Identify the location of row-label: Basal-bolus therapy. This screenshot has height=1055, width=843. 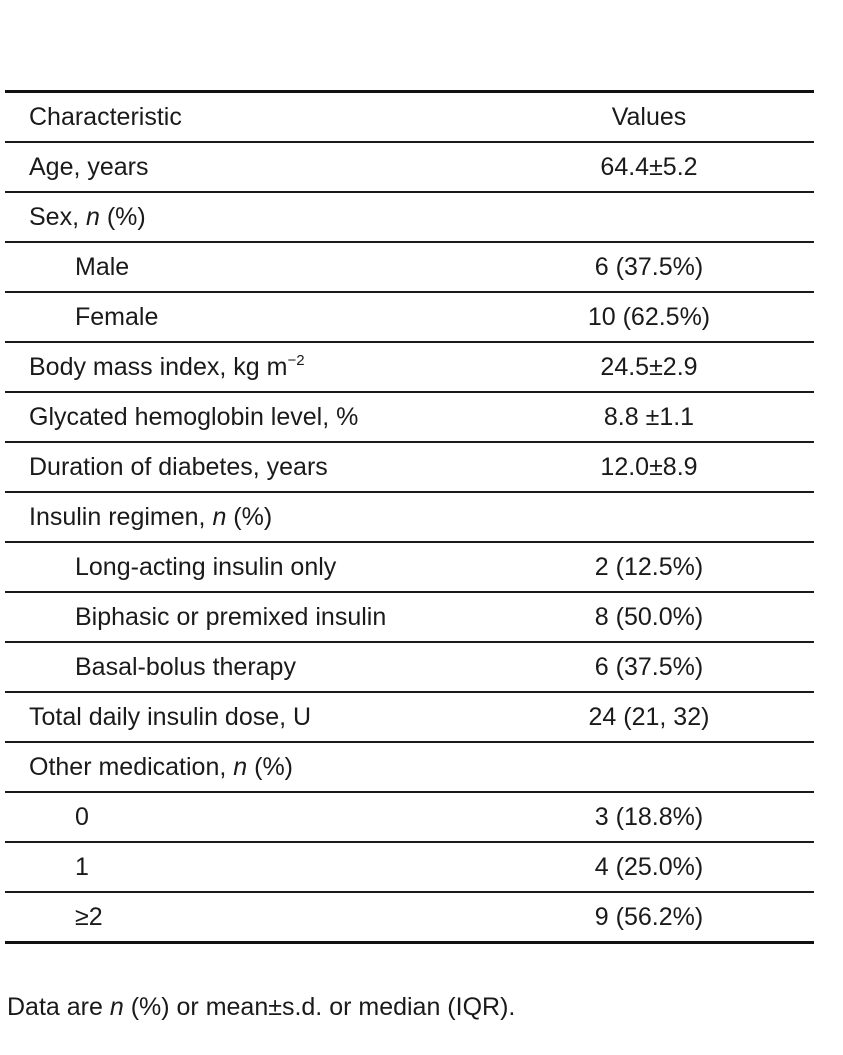
(185, 666).